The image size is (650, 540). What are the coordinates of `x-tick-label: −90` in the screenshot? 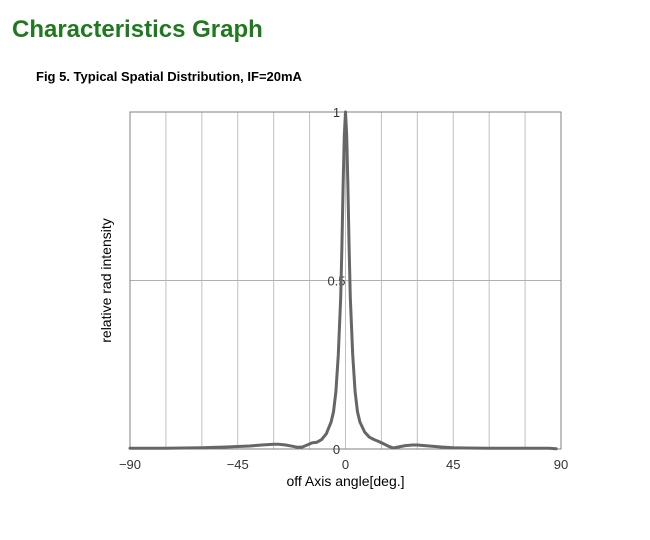 It's located at (130, 464).